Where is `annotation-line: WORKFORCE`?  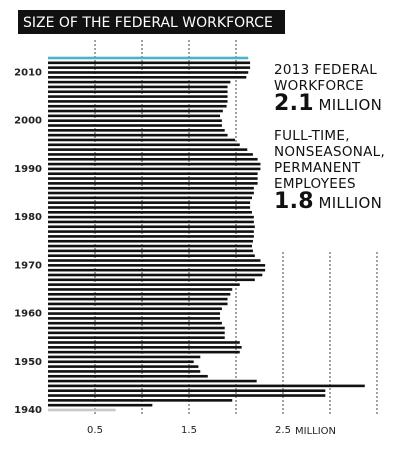
annotation-line: WORKFORCE is located at coordinates (319, 86).